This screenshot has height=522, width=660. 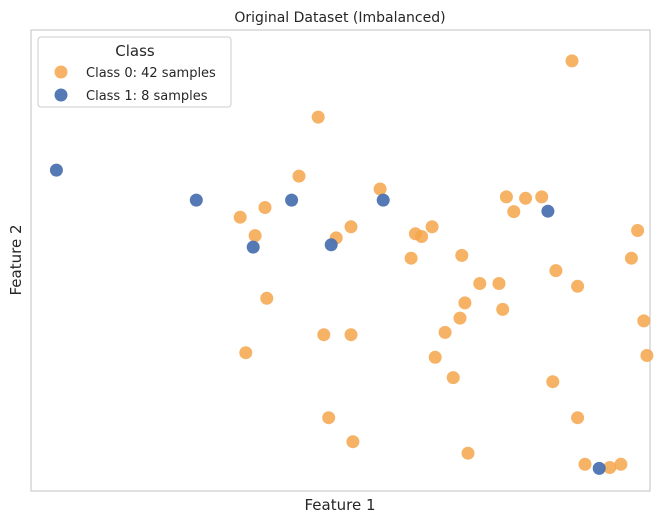 I want to click on legend-label-class-0: Class 0: 42 samples, so click(x=151, y=73).